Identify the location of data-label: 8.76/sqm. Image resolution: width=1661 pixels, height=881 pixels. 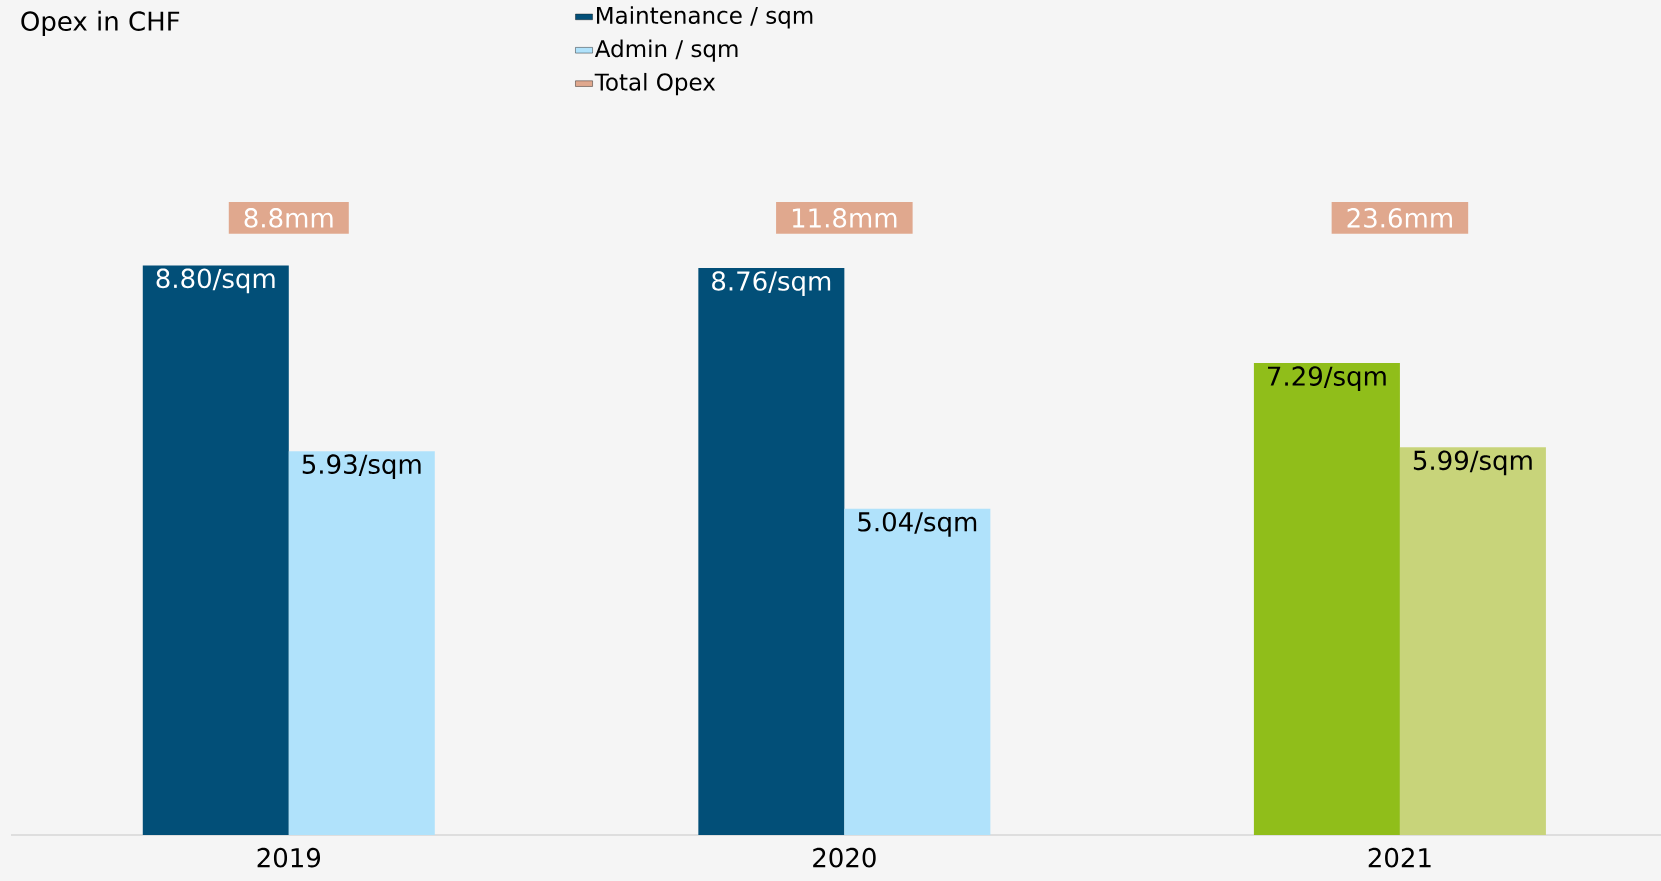
(771, 283).